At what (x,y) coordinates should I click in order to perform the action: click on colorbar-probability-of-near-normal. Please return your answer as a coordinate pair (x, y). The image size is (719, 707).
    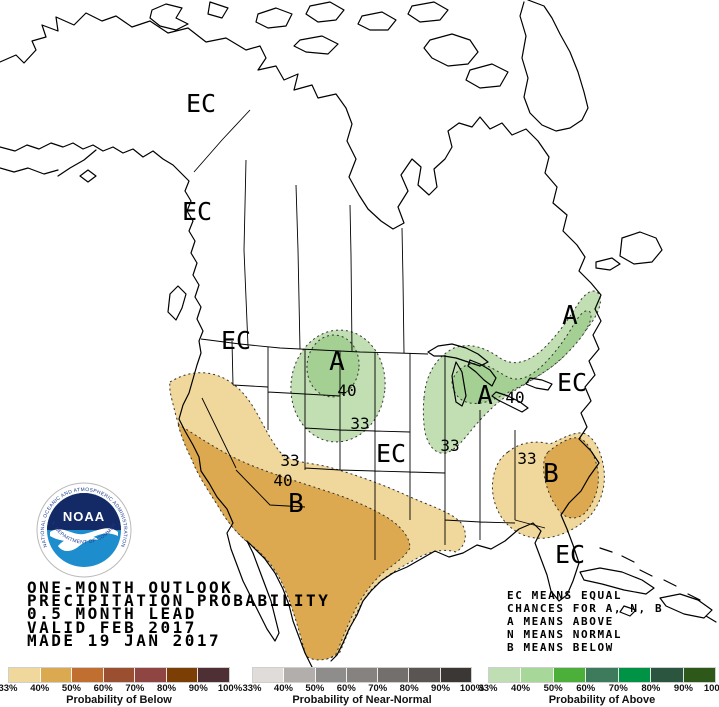
    Looking at the image, I should click on (362, 675).